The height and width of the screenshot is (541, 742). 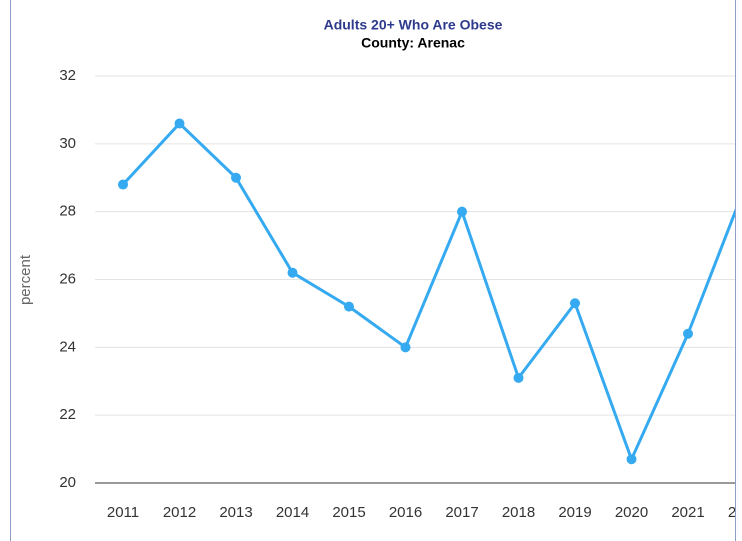 I want to click on x-tick-label: 2015, so click(x=348, y=512).